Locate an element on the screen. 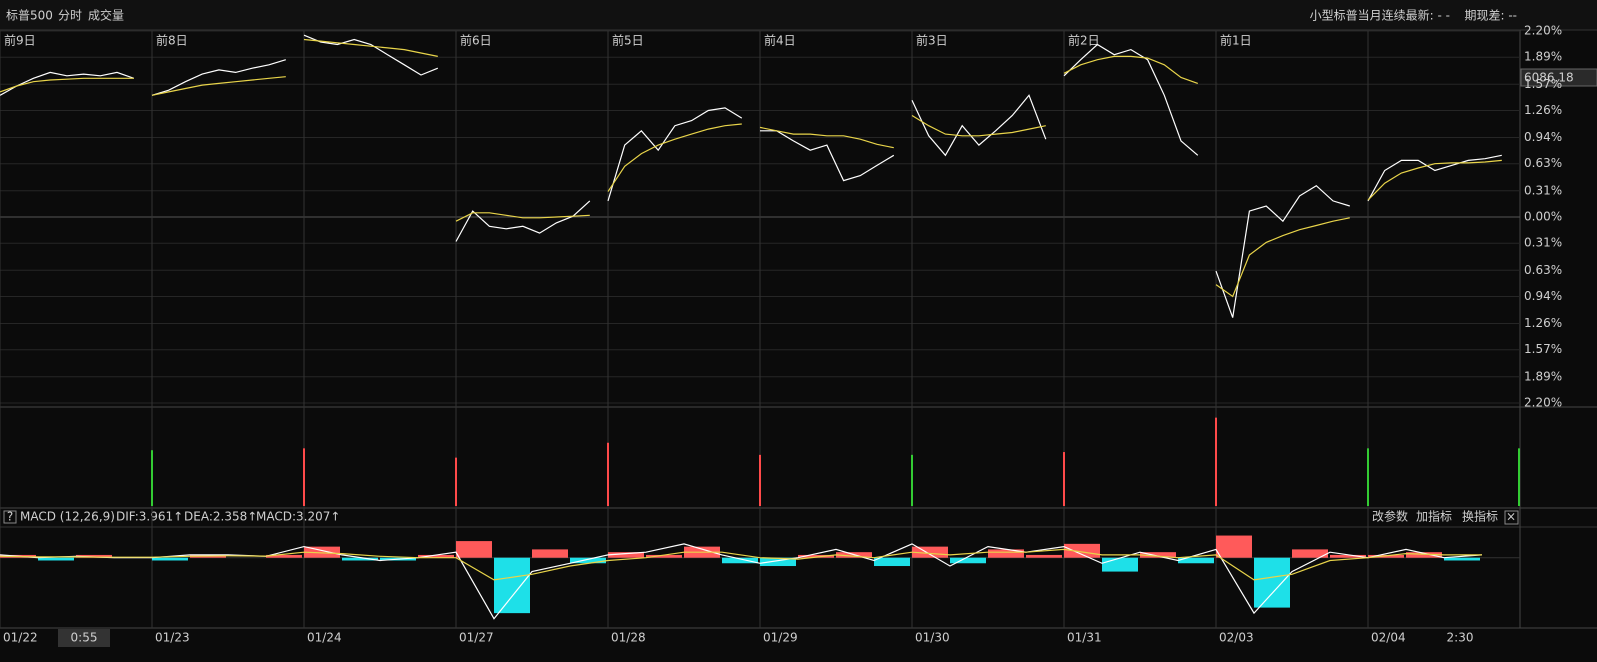 This screenshot has height=662, width=1597. date-label: 01/27 is located at coordinates (476, 638).